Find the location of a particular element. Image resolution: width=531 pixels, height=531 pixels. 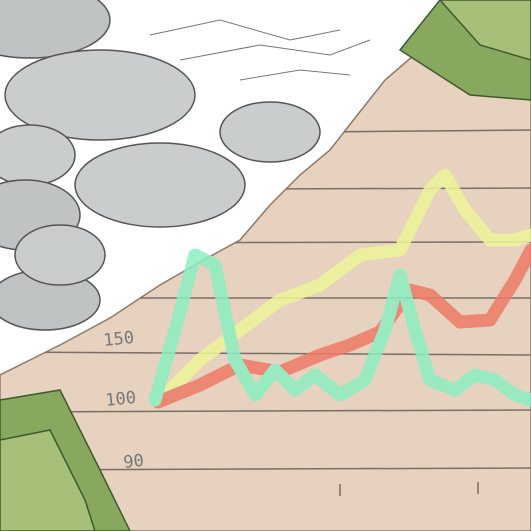

sketch-strokes is located at coordinates (260, 50).